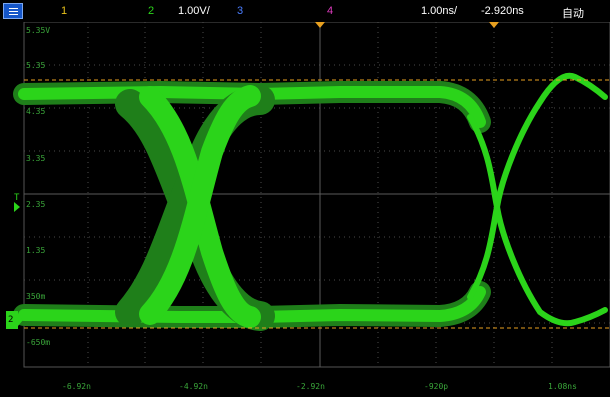 Image resolution: width=610 pixels, height=397 pixels. What do you see at coordinates (17, 198) in the screenshot?
I see `trigger-level-text: T` at bounding box center [17, 198].